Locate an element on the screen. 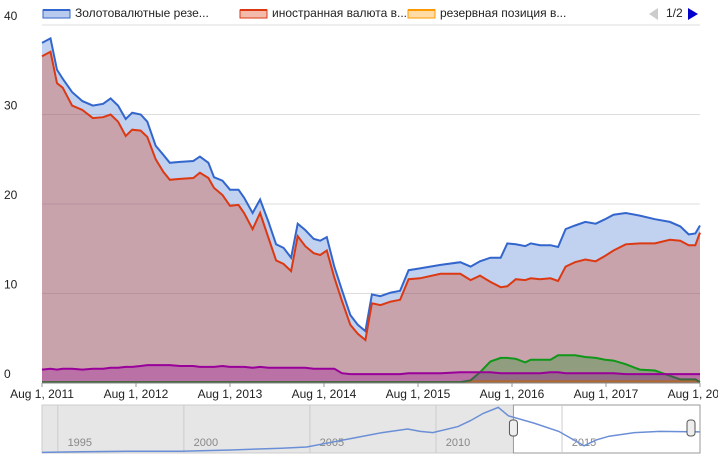 The width and height of the screenshot is (718, 466). x-tick-label: Aug 1, 2013 is located at coordinates (230, 394).